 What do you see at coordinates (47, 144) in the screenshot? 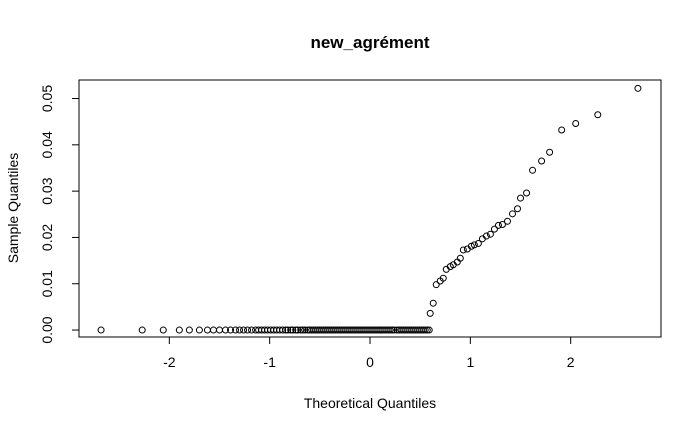
I see `y-tick-label: 0.04` at bounding box center [47, 144].